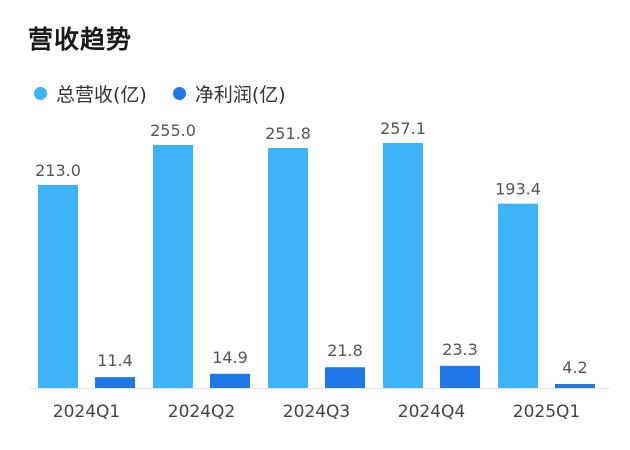 The height and width of the screenshot is (450, 630). Describe the element at coordinates (240, 95) in the screenshot. I see `legend-label-net-profit: 净利润(亿)` at that location.